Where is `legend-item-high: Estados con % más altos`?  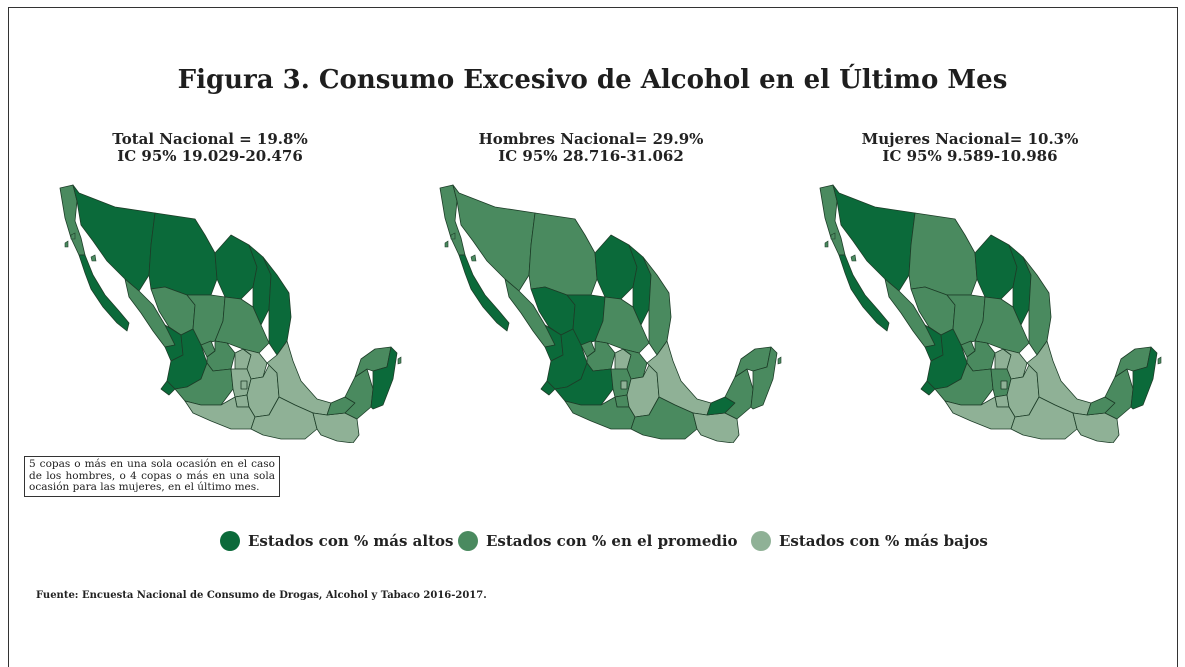
legend-item-high: Estados con % más altos is located at coordinates (336, 541).